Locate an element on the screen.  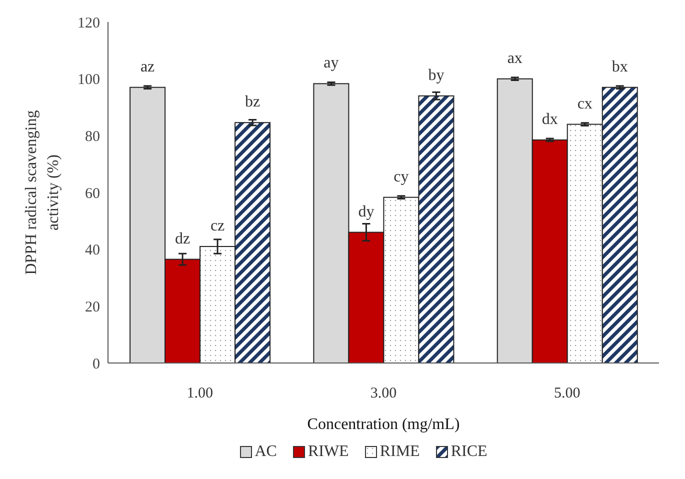
legend-label: RICE is located at coordinates (469, 452).